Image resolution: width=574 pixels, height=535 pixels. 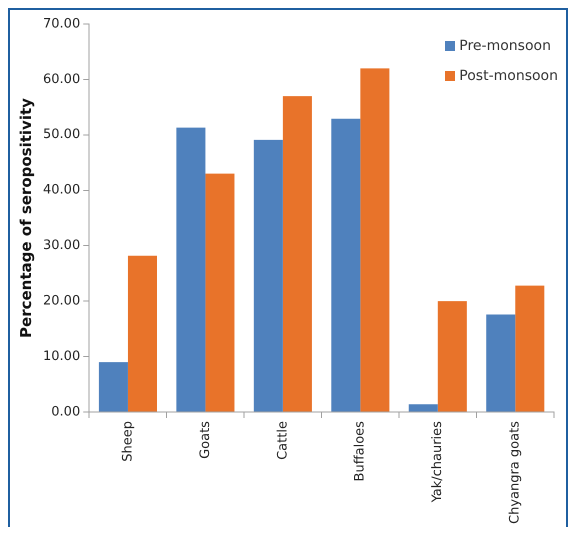 What do you see at coordinates (65, 412) in the screenshot?
I see `y-tick-label: 0.00` at bounding box center [65, 412].